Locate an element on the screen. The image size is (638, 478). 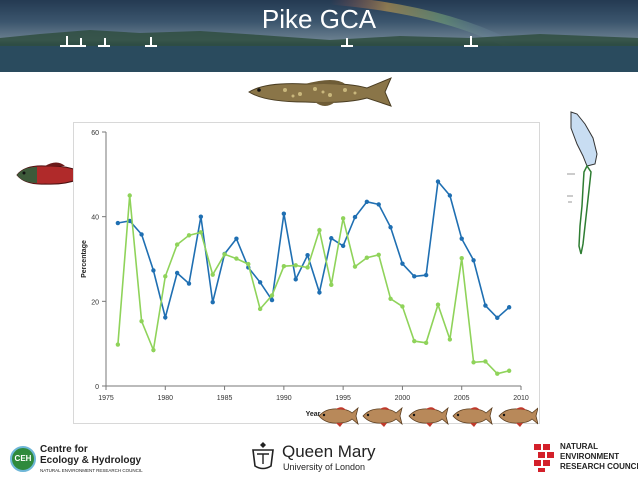
x-tick-label: 2005 is located at coordinates (462, 398).